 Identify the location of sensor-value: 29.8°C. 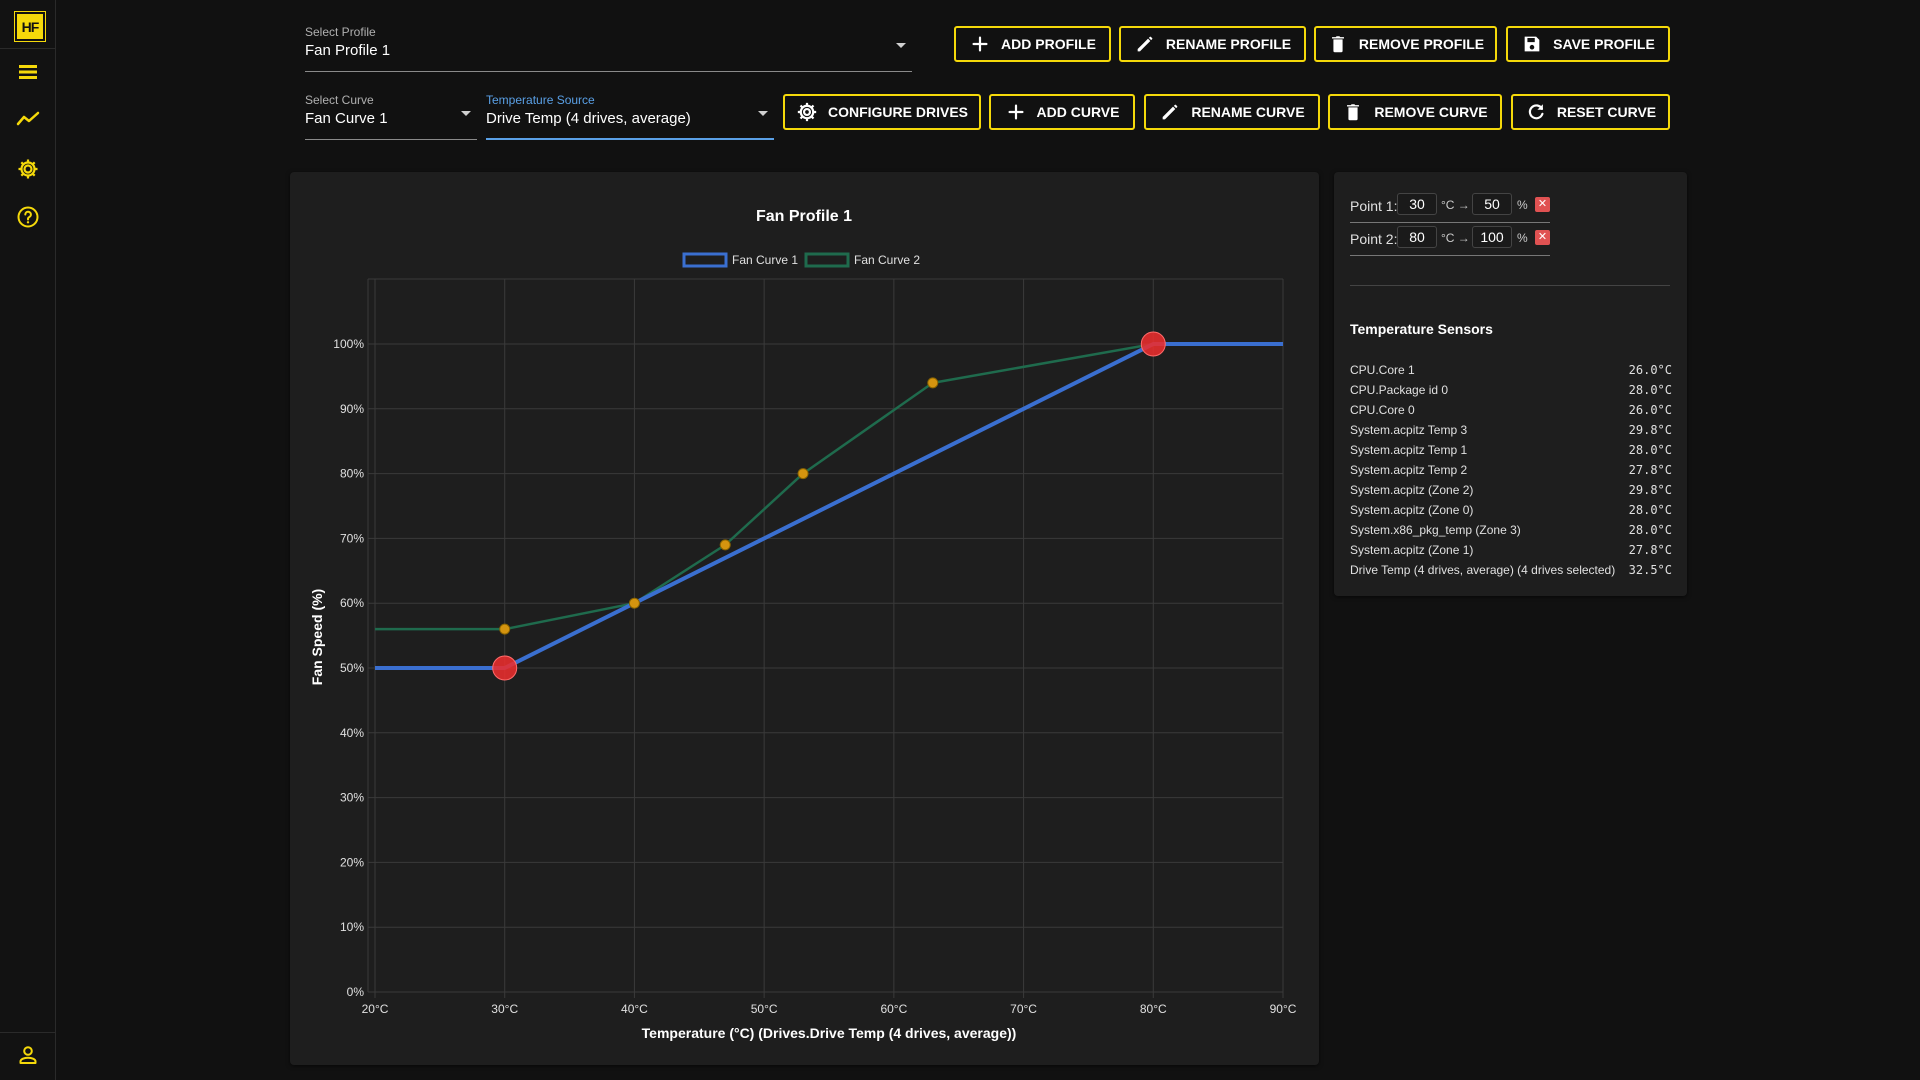
(1650, 490).